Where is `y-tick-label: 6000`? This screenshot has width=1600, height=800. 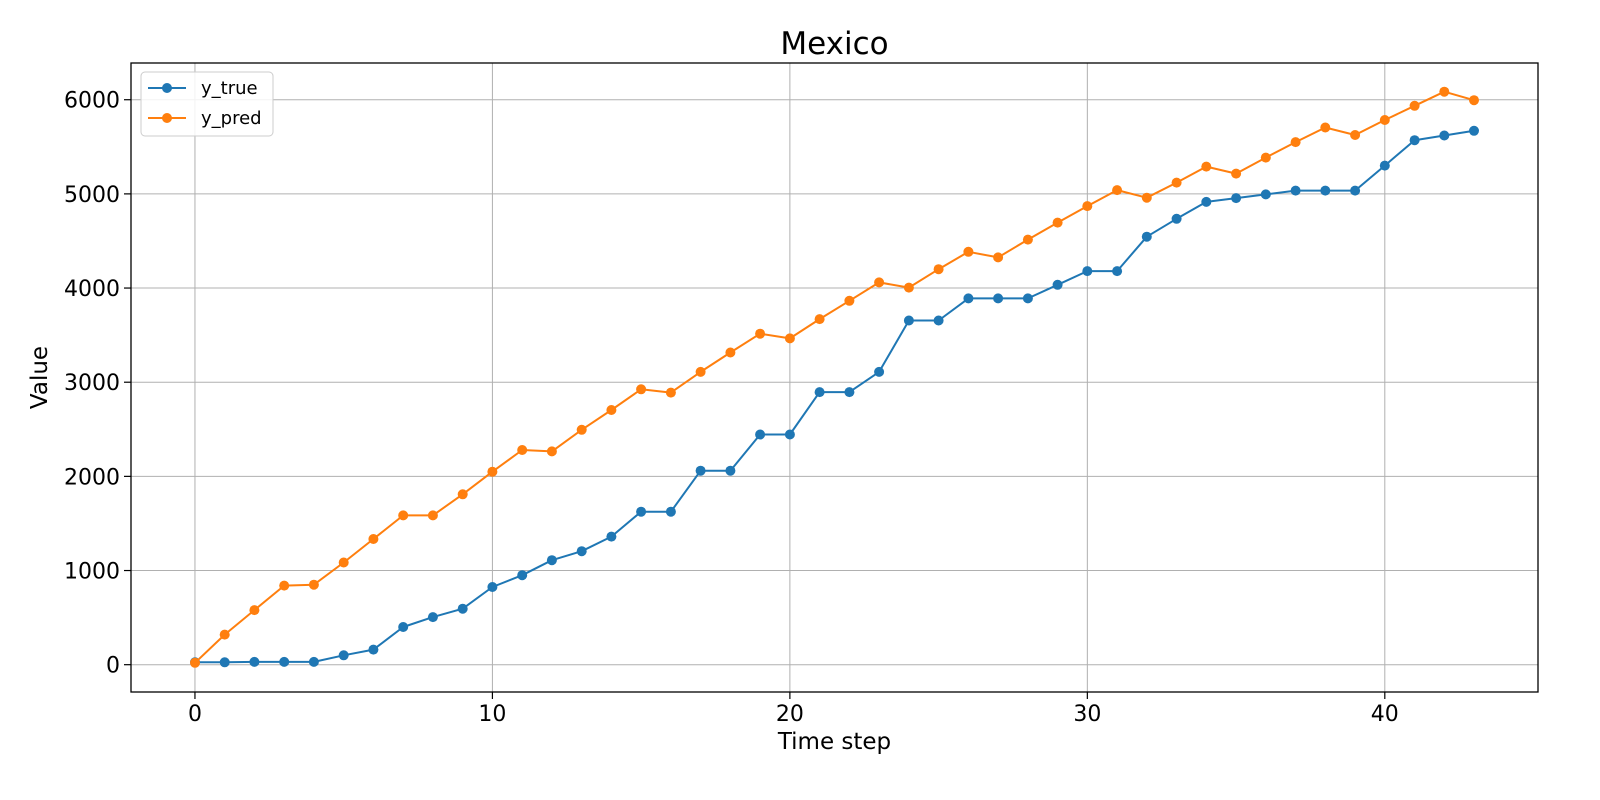 y-tick-label: 6000 is located at coordinates (92, 101).